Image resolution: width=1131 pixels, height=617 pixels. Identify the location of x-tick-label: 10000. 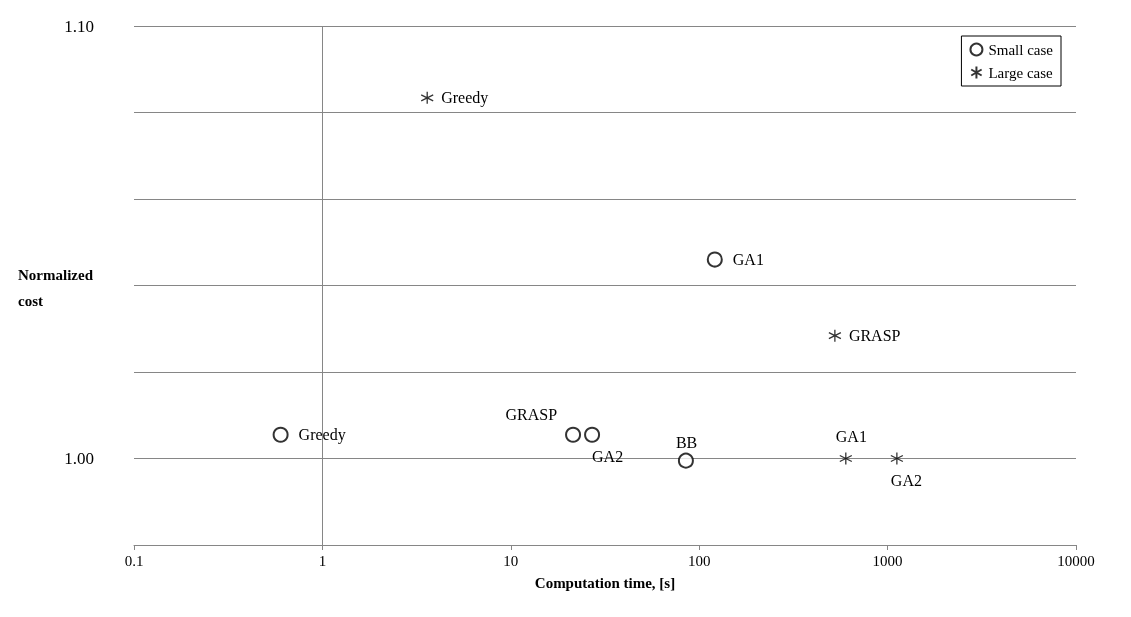
(1076, 560).